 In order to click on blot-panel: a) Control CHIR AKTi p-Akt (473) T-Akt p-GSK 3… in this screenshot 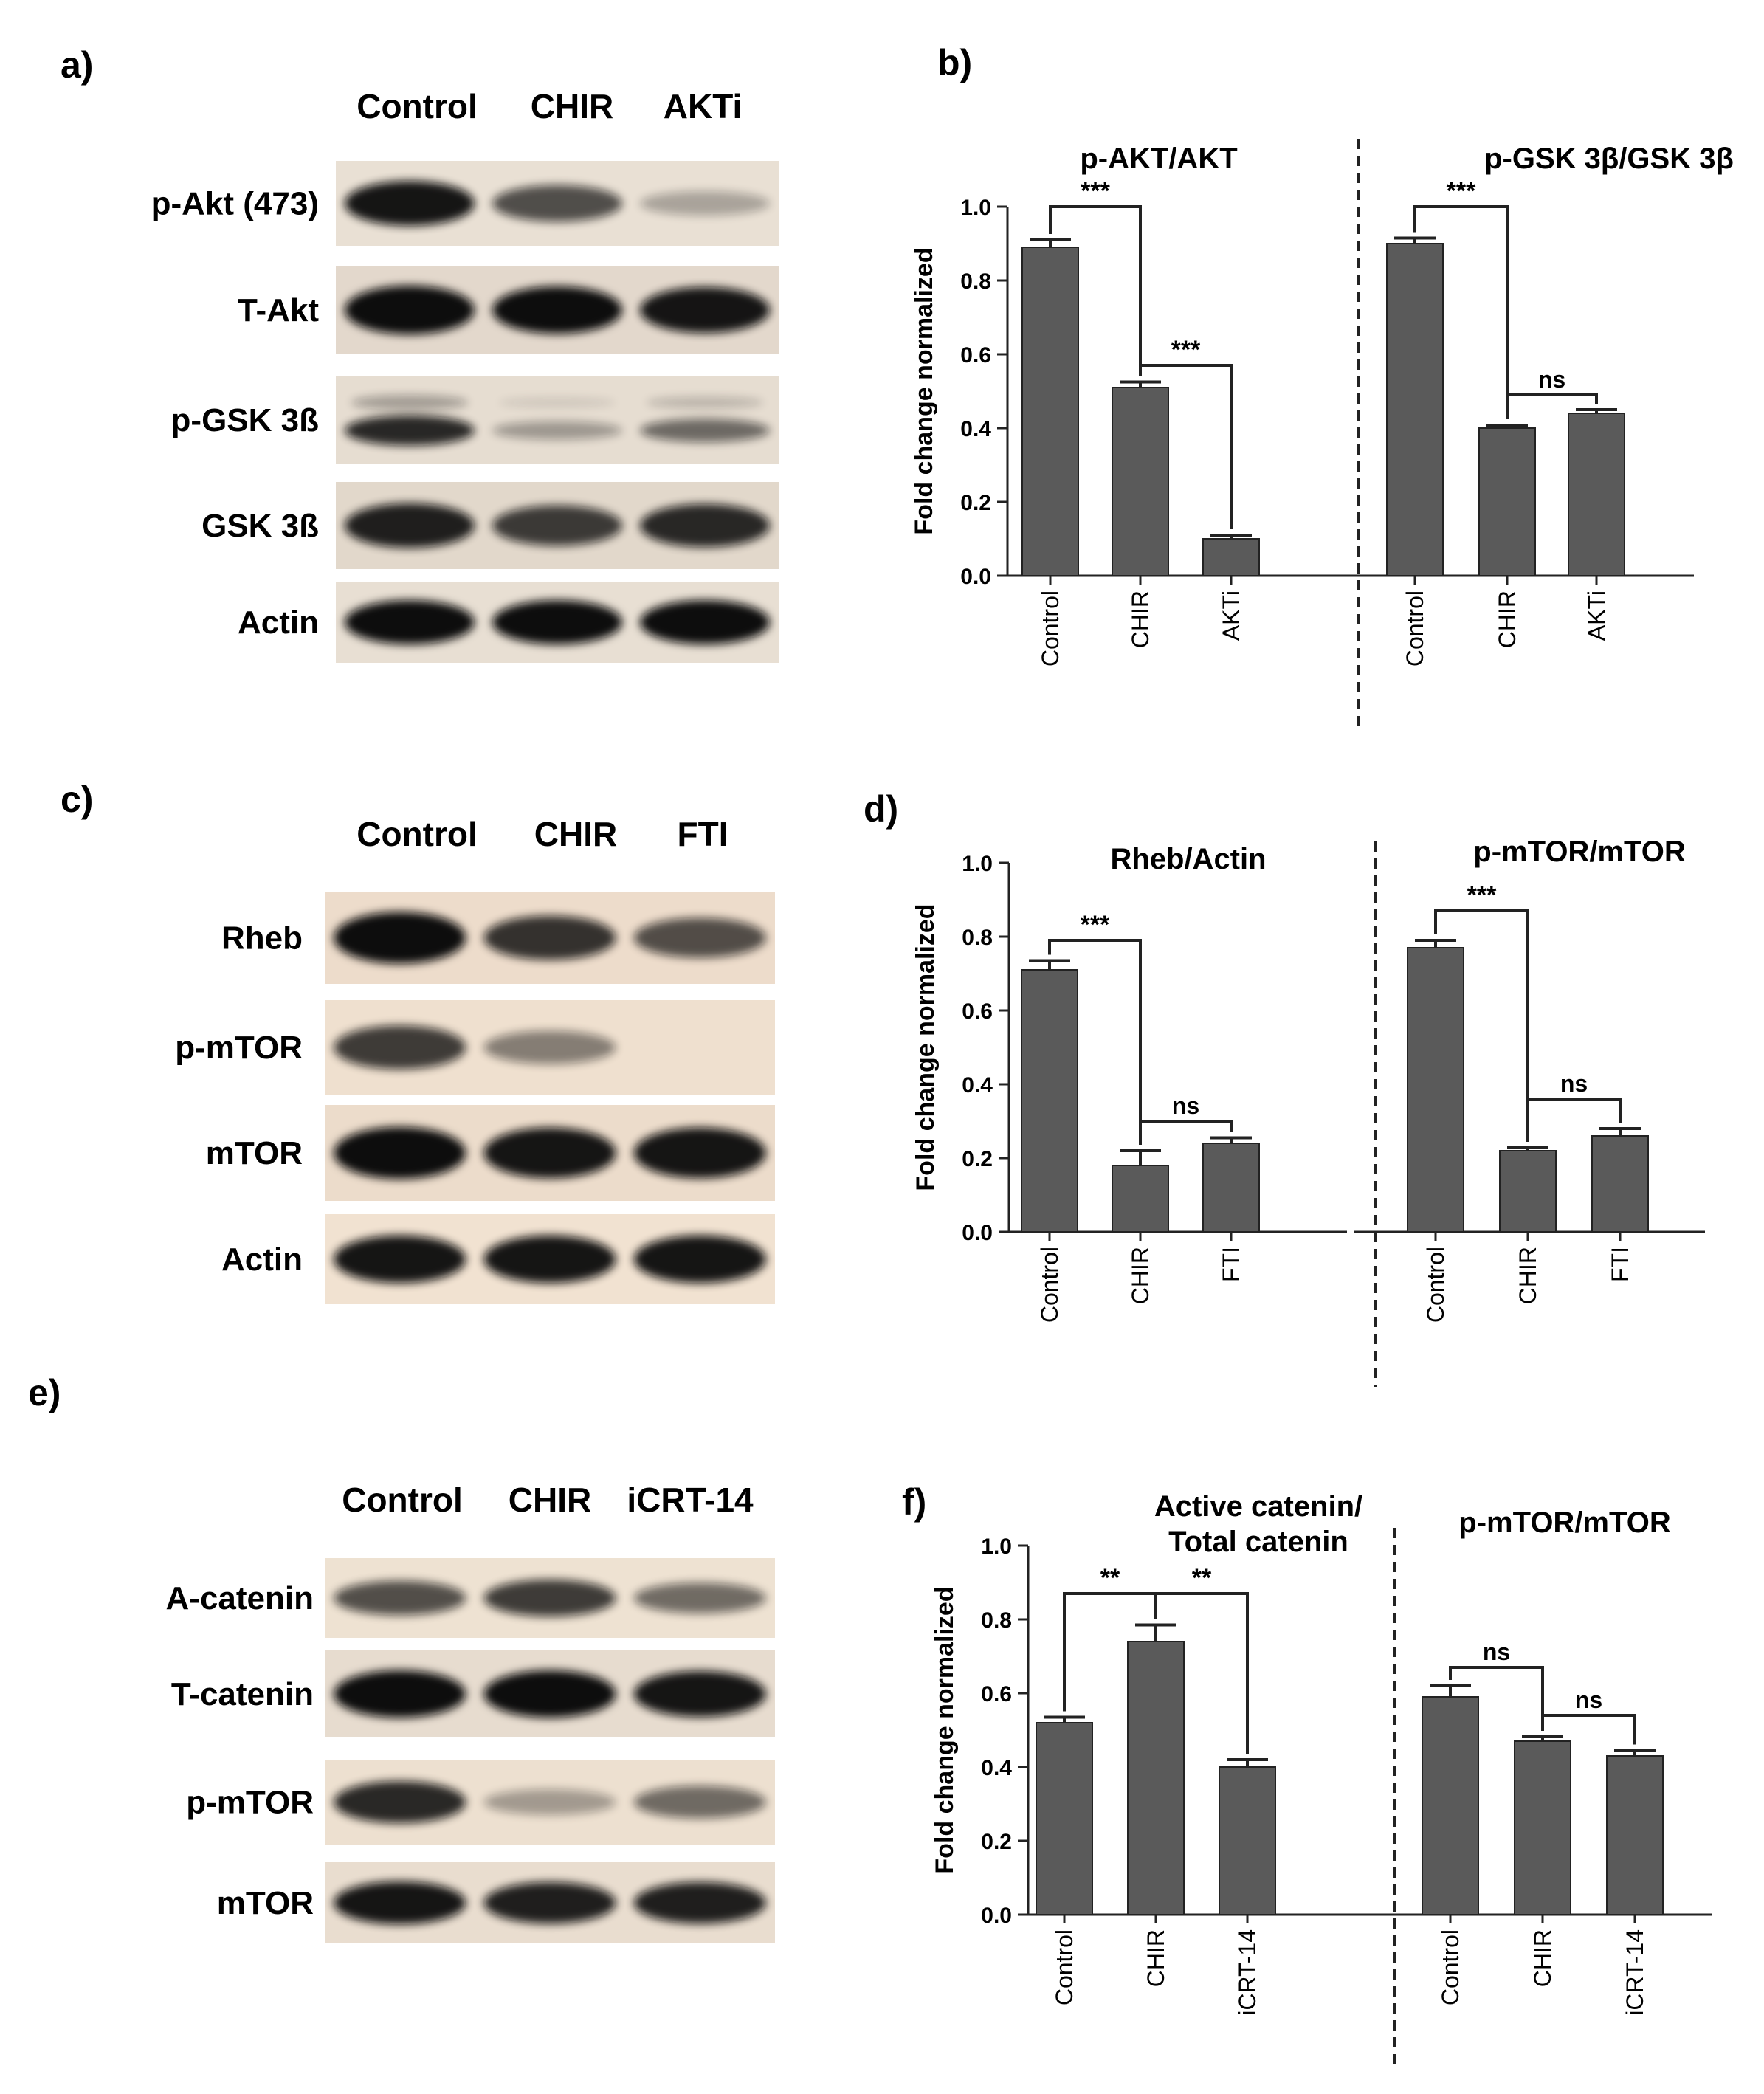, I will do `click(420, 353)`.